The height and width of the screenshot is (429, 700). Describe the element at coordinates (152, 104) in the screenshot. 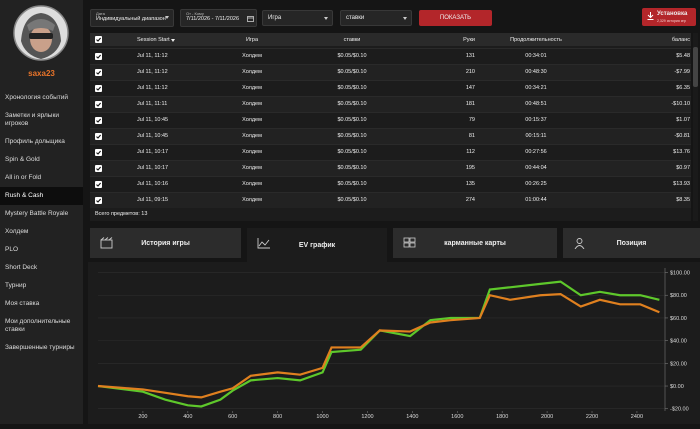

I see `table-cell: Jul 11, 11:11` at that location.